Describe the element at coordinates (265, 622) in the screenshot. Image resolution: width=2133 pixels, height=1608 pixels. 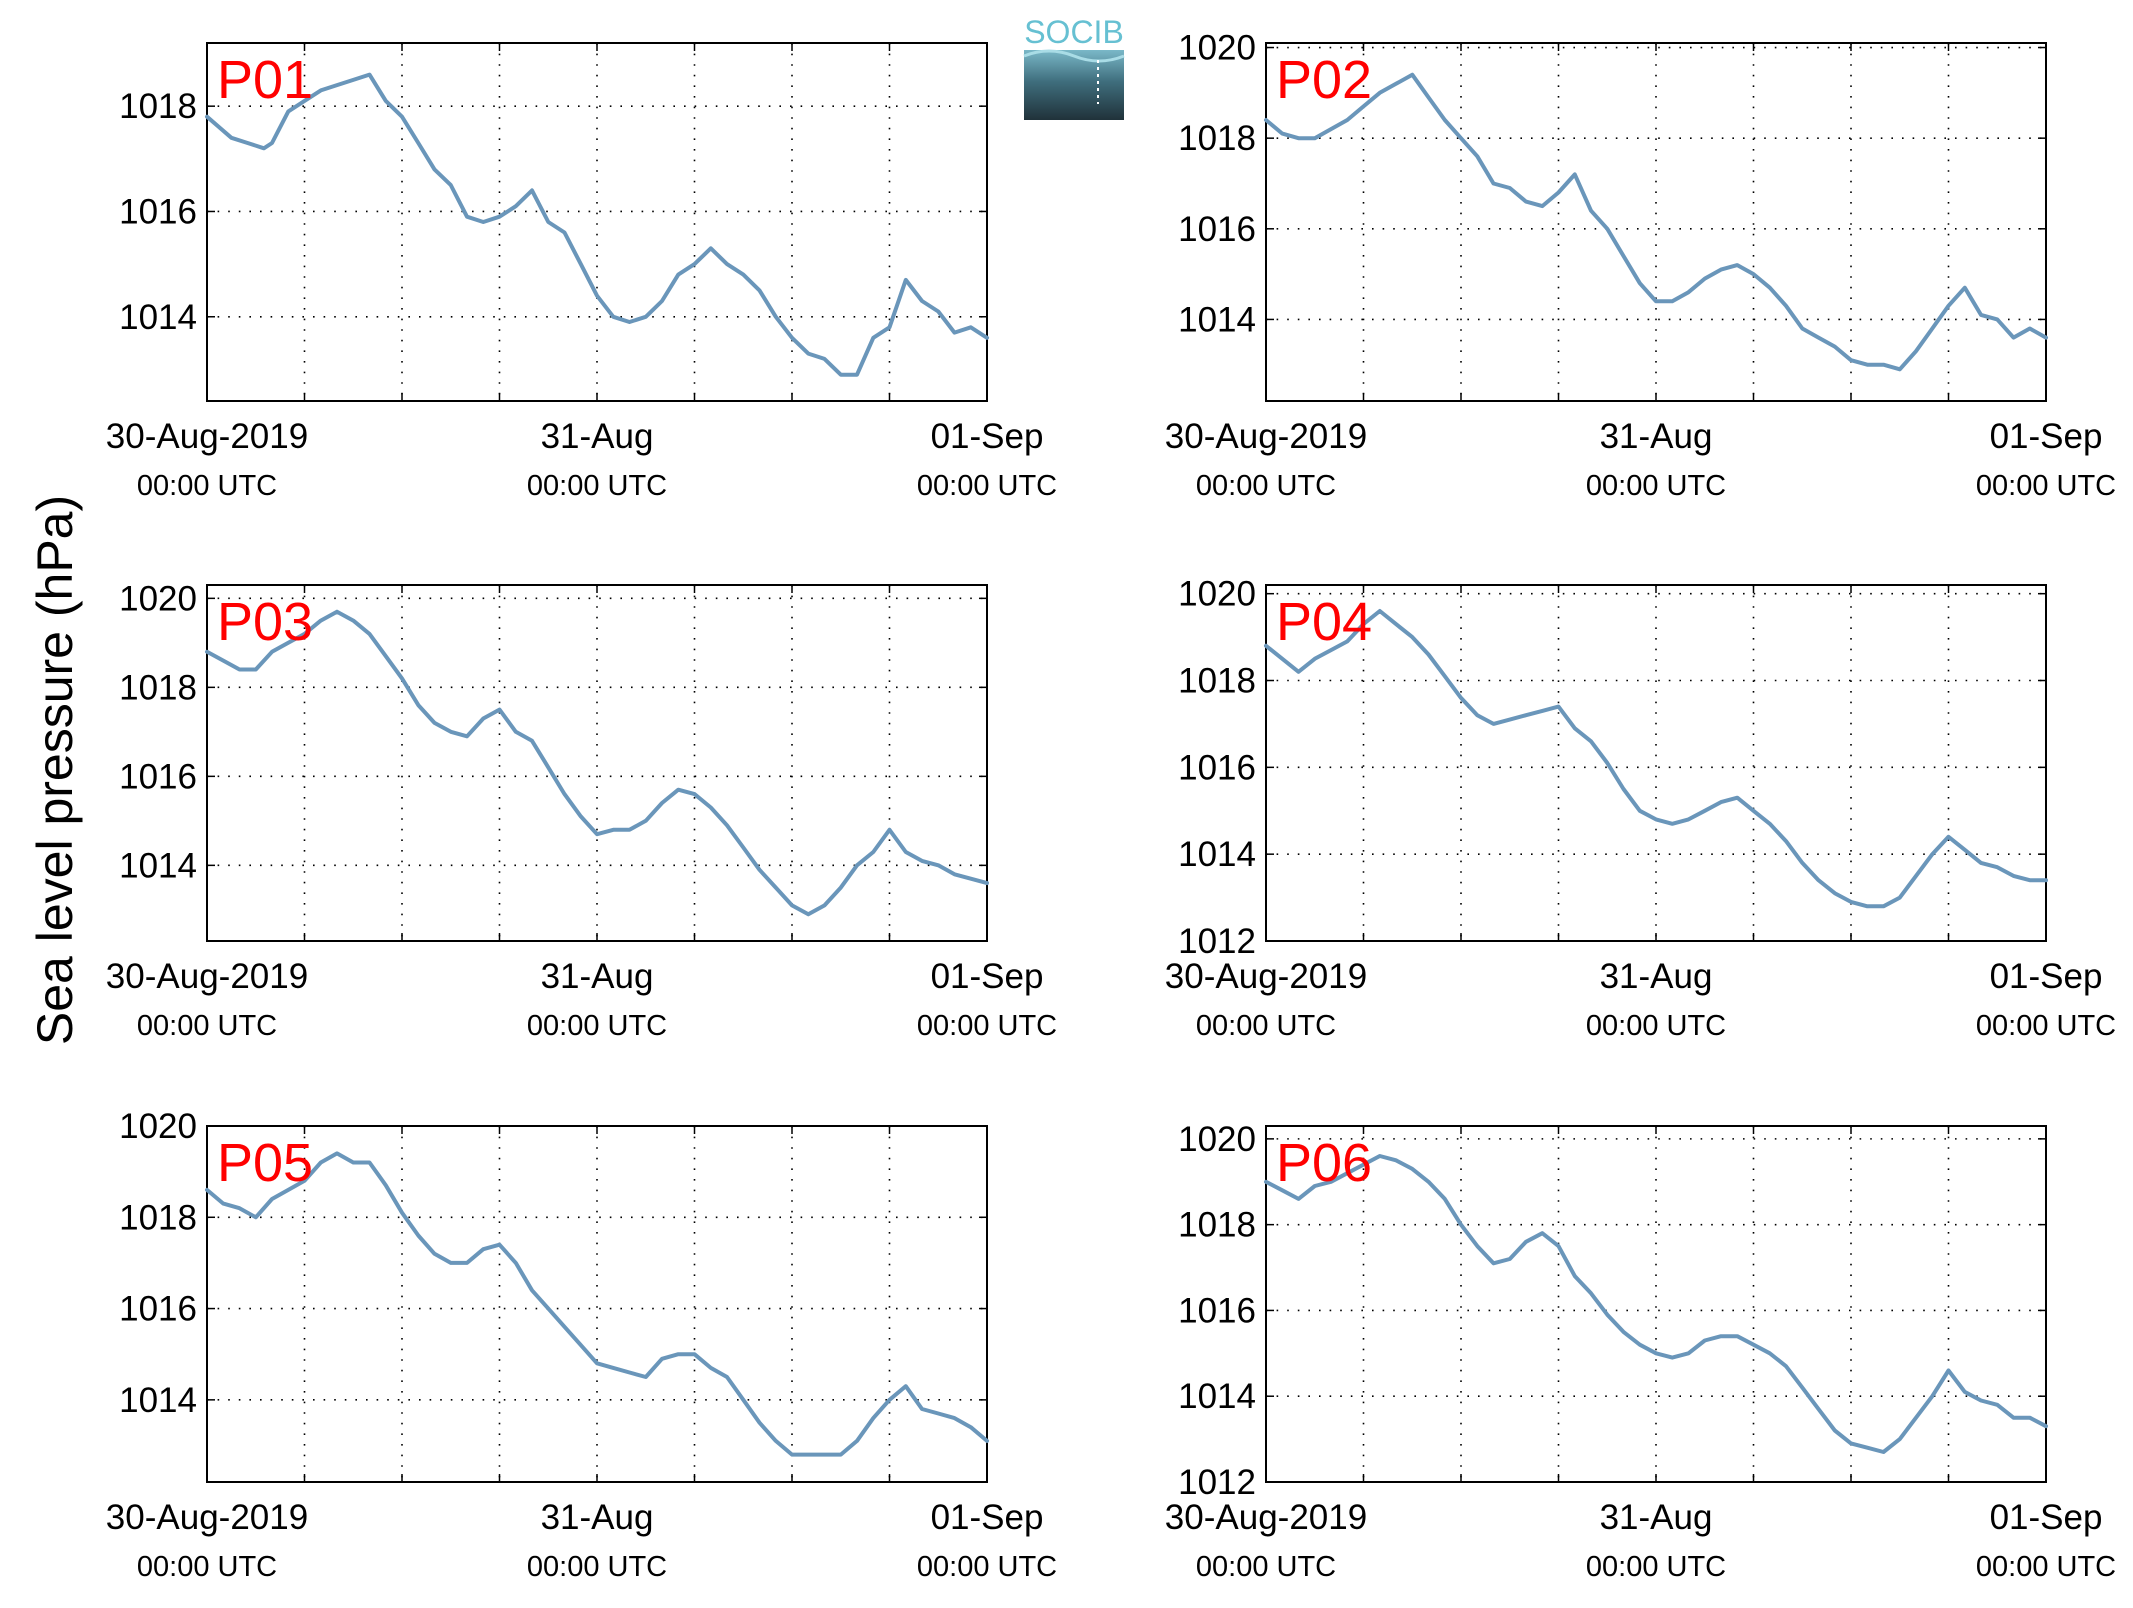
I see `station-label-p03: P03` at that location.